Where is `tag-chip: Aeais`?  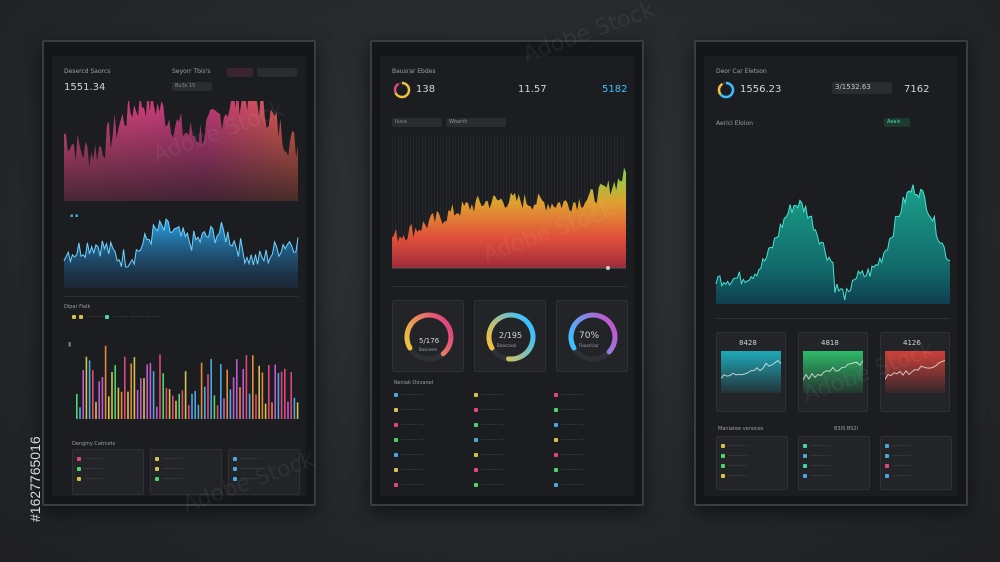 tag-chip: Aeais is located at coordinates (897, 122).